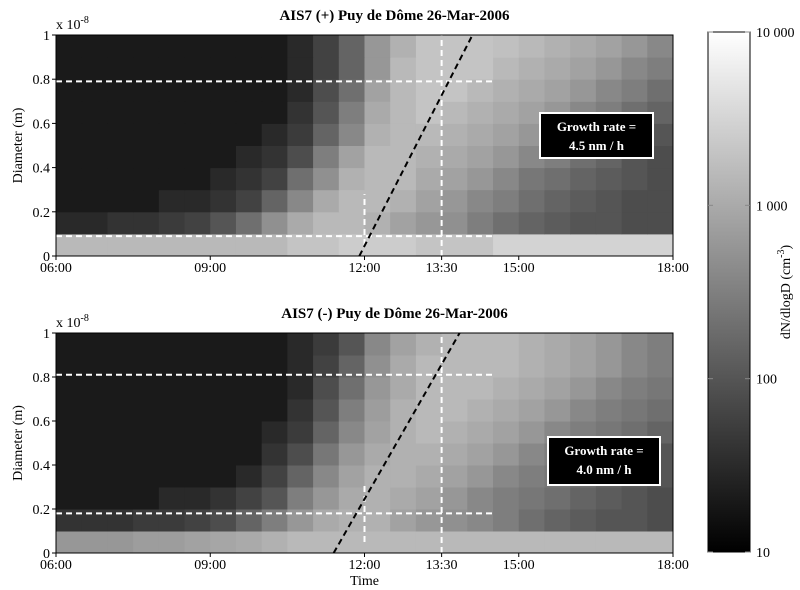 This screenshot has width=800, height=590. What do you see at coordinates (416, 145) in the screenshot?
I see `guide-line` at bounding box center [416, 145].